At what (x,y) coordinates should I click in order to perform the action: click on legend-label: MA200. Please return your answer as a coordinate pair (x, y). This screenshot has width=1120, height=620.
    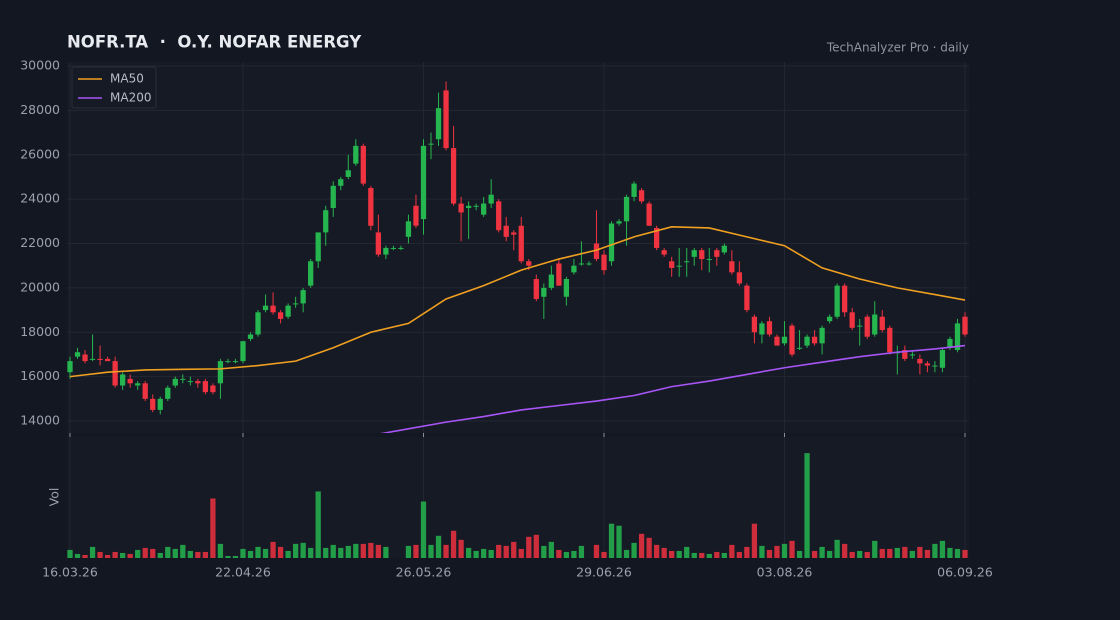
    Looking at the image, I should click on (130, 98).